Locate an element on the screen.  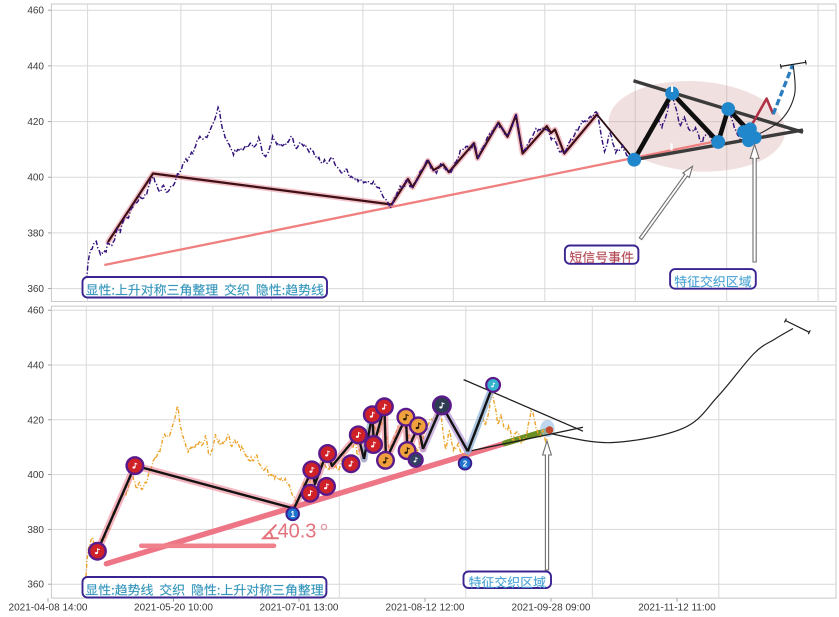
svg-text: 1 is located at coordinates (292, 514).